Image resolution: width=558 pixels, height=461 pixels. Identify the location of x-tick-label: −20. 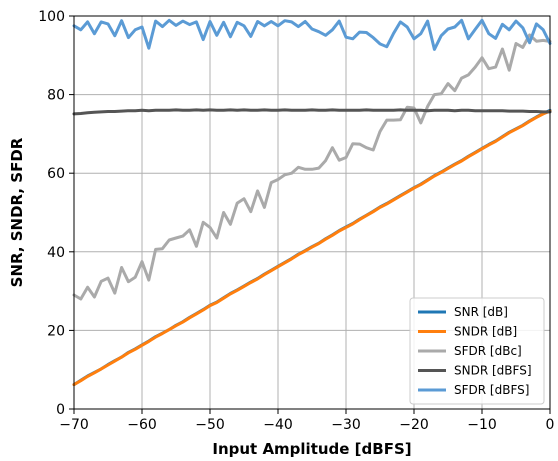
(414, 425).